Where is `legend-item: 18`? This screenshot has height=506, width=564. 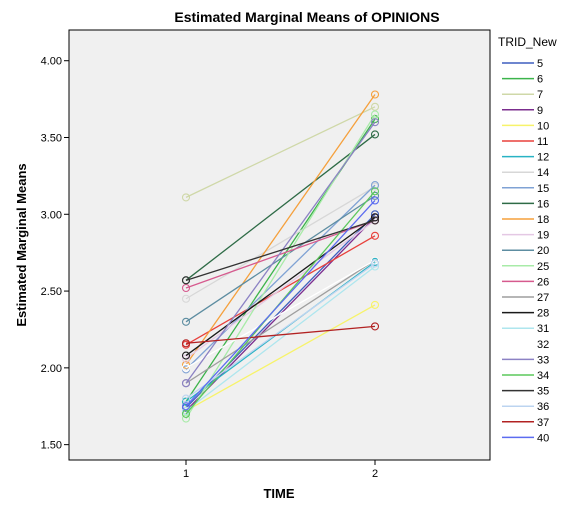
legend-item: 18 is located at coordinates (525, 220).